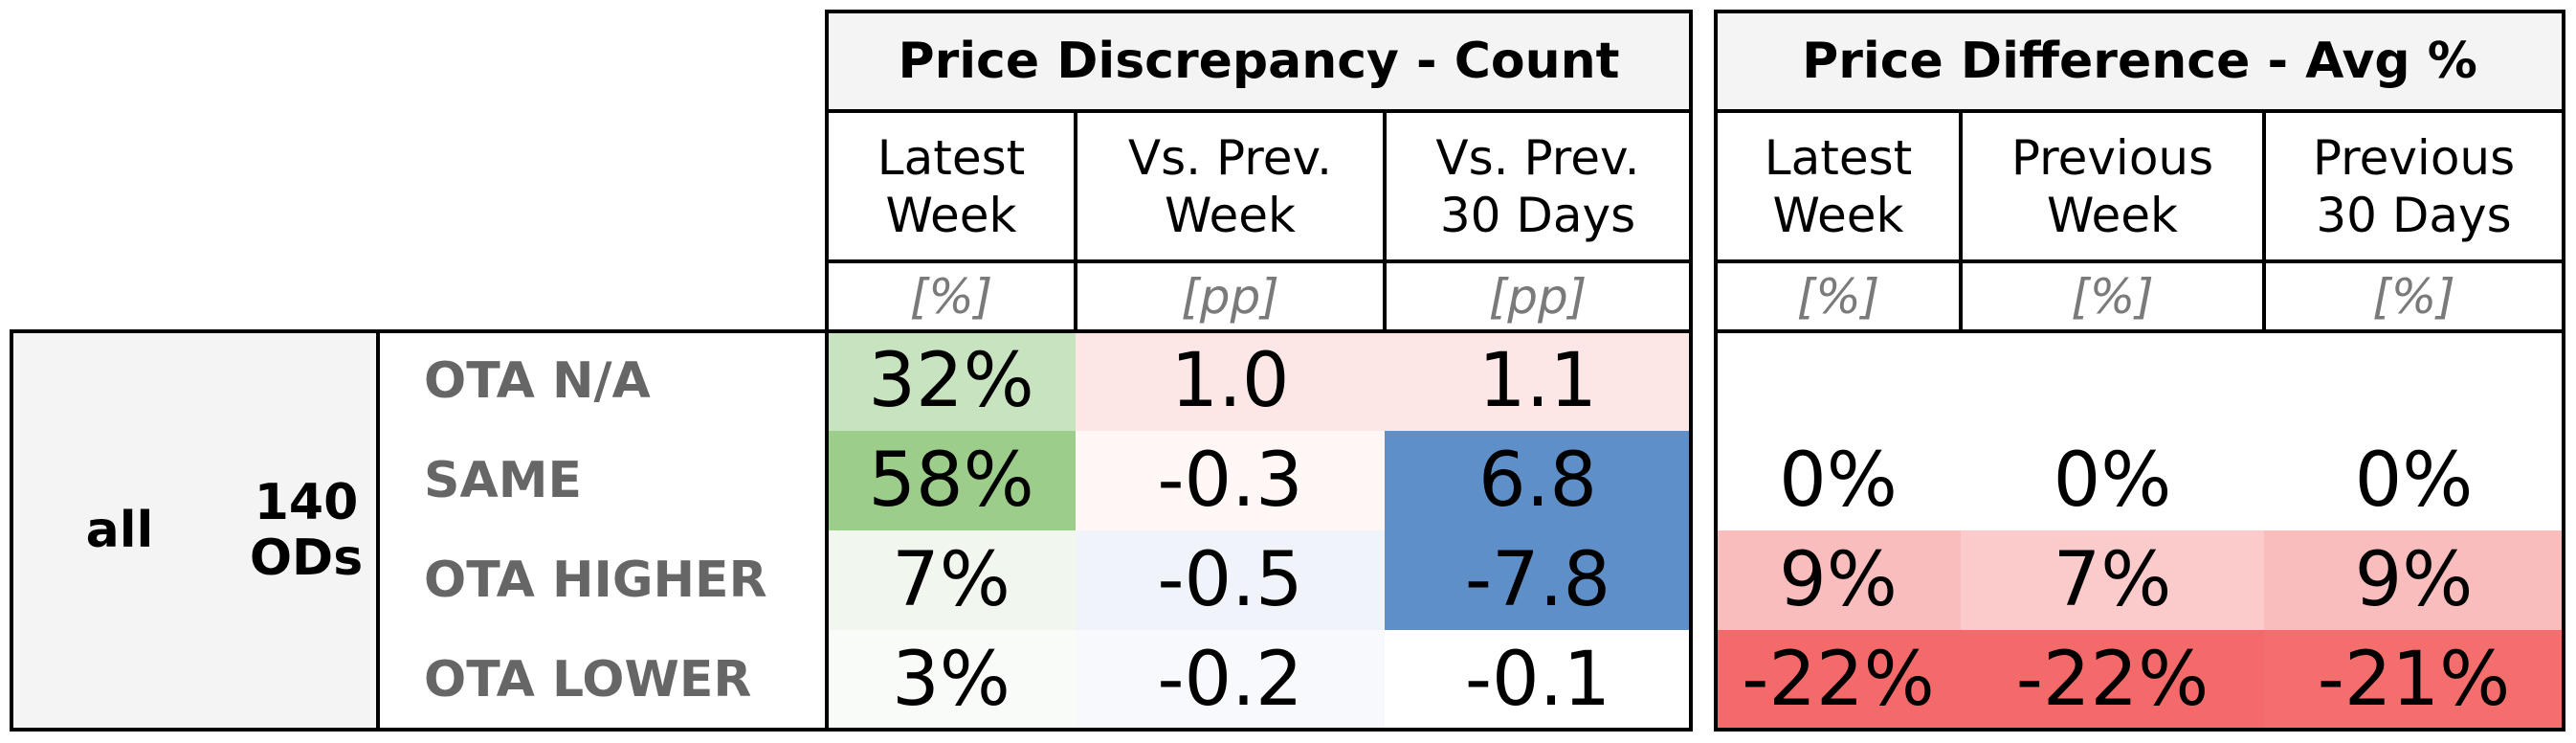 The height and width of the screenshot is (743, 2576). I want to click on status-label: OTA N/A, so click(537, 381).